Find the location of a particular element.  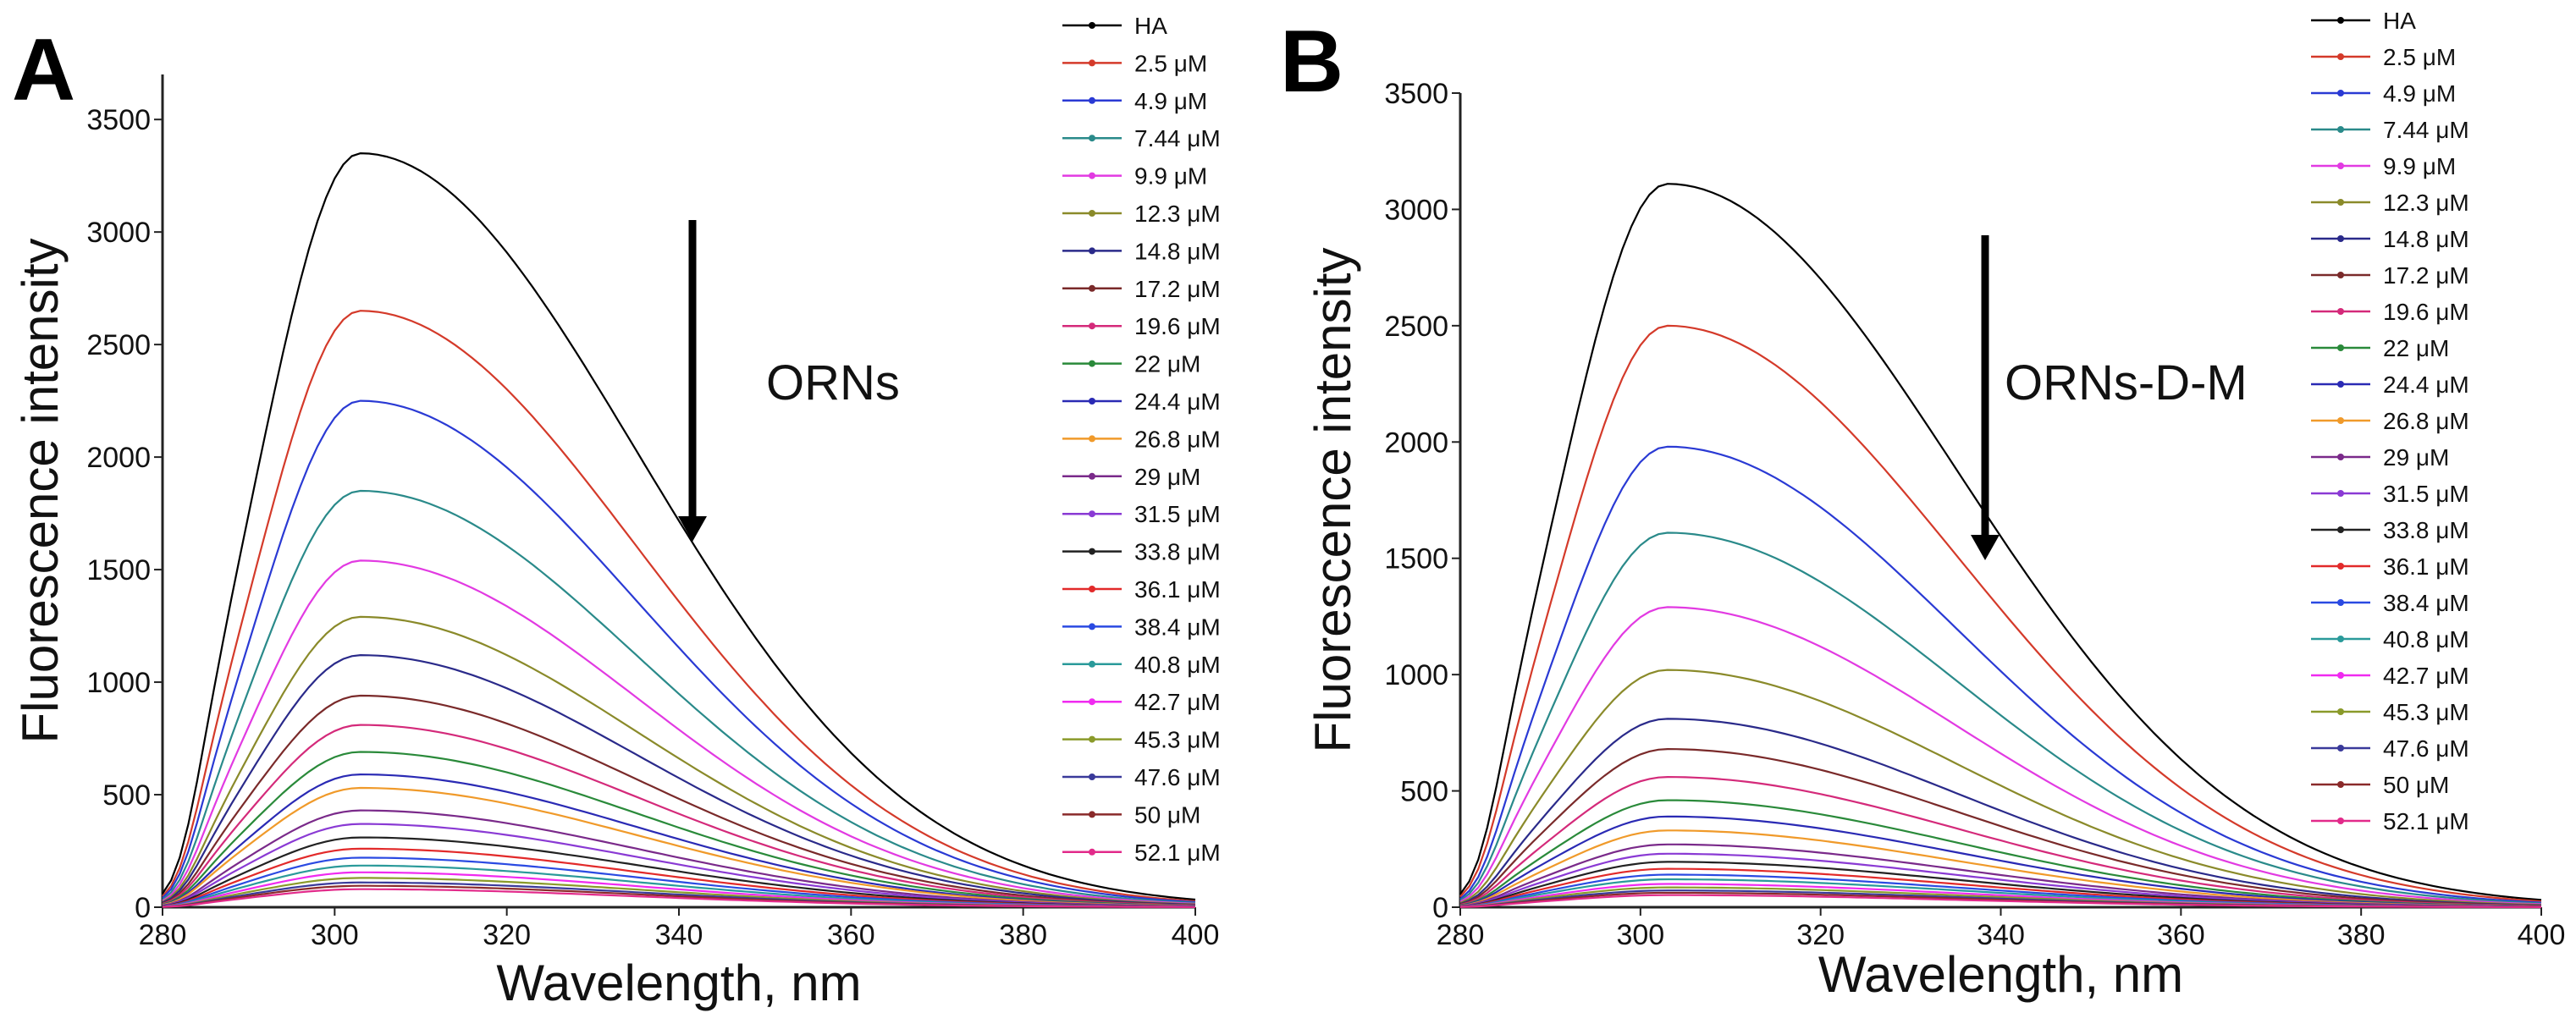

legend-label: 12.3 μM is located at coordinates (2426, 203).